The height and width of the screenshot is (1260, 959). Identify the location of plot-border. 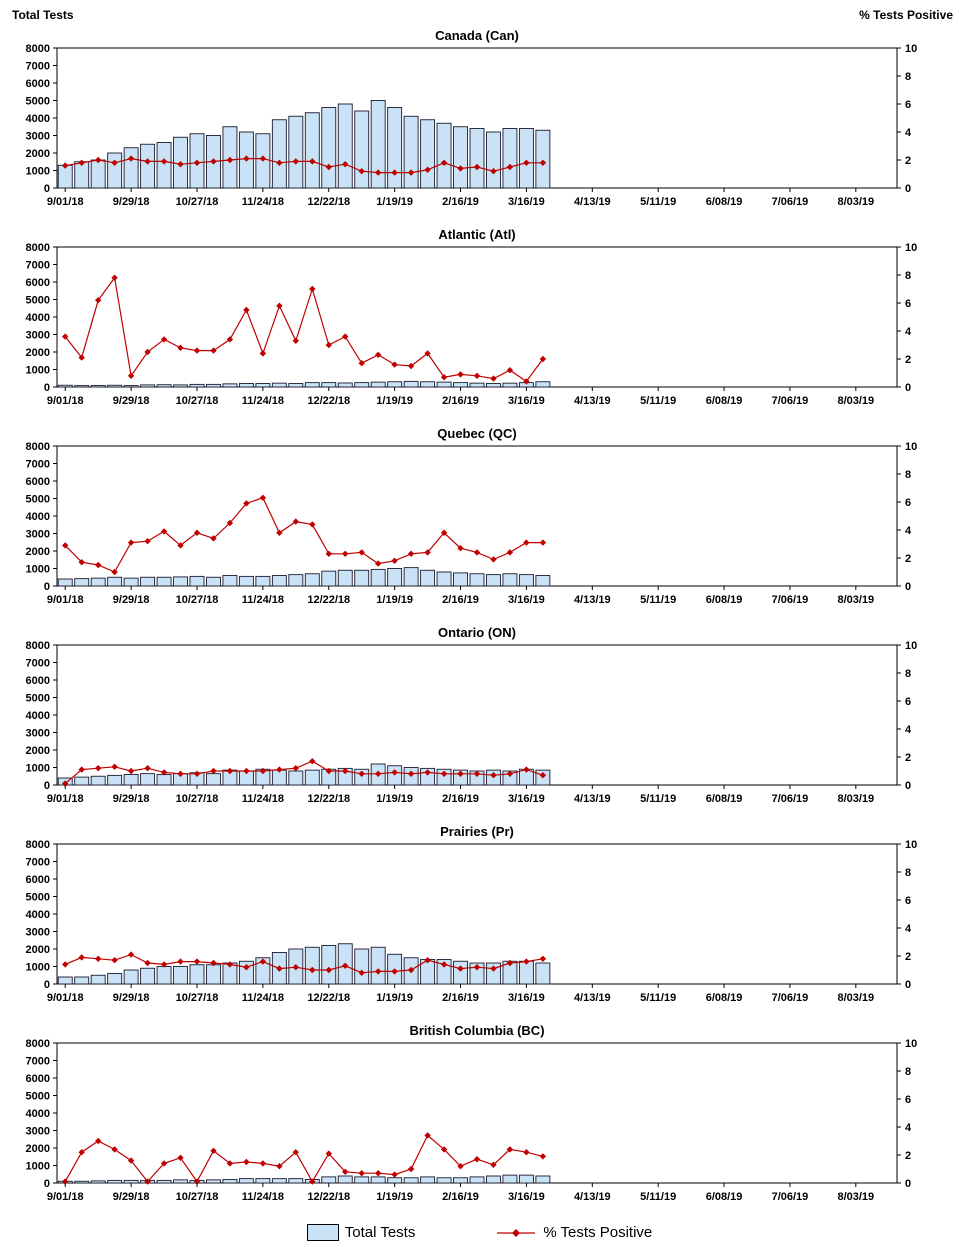
(477, 317).